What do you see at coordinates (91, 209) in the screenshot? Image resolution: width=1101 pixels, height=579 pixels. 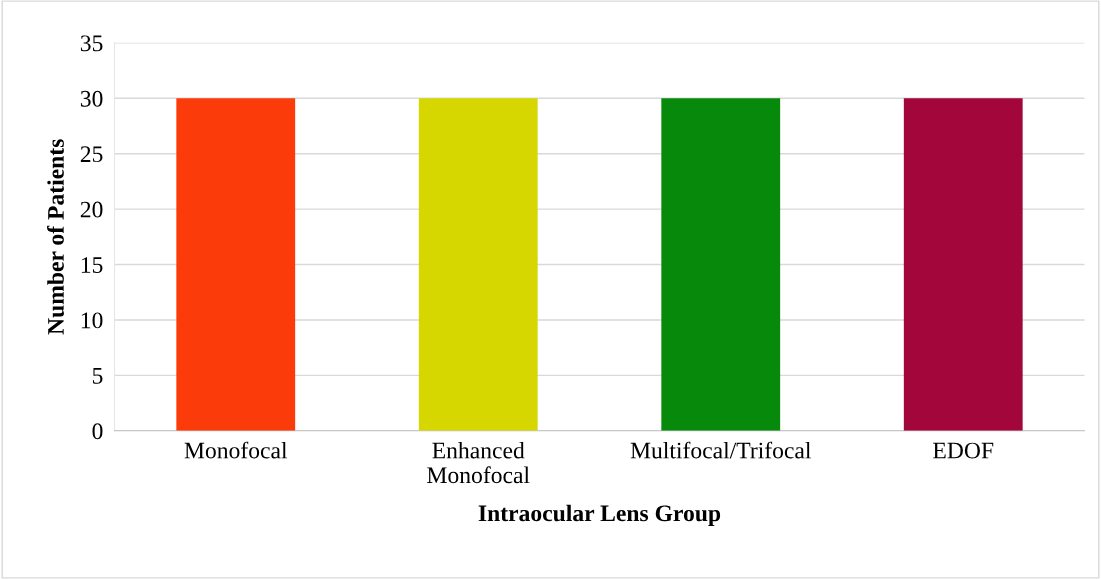 I see `y-tick-label: 20` at bounding box center [91, 209].